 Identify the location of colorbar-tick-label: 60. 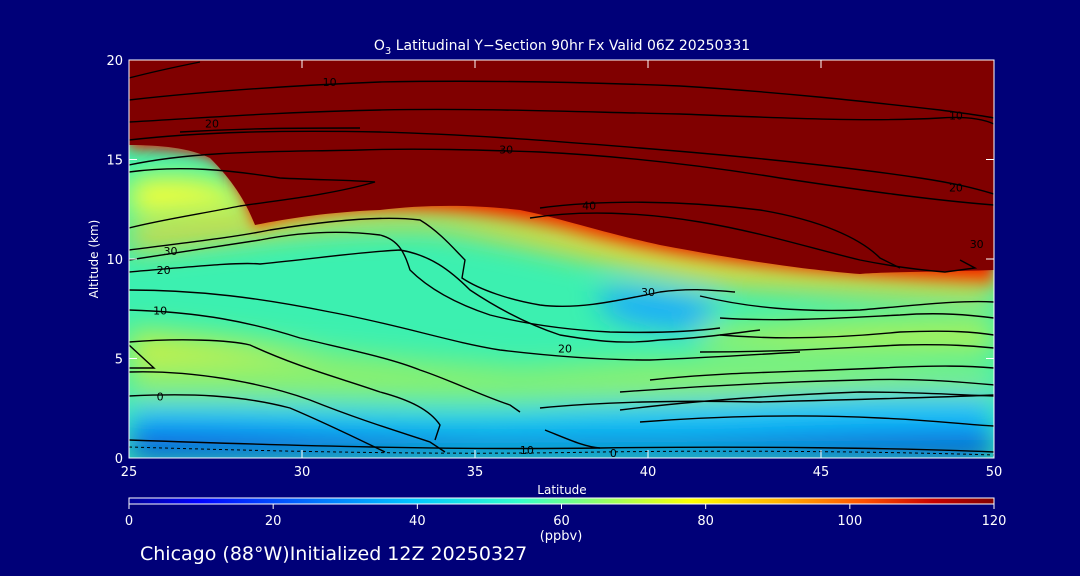
(561, 521).